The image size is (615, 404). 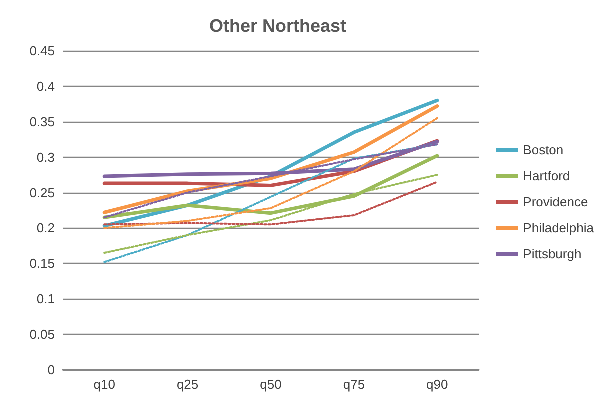 I want to click on y-tick-label: 0.2, so click(x=45, y=228).